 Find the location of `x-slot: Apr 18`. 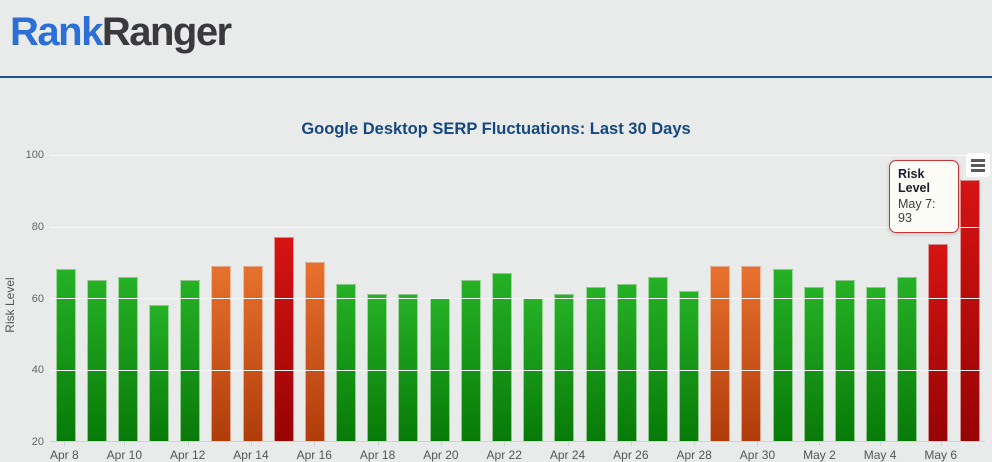

x-slot: Apr 18 is located at coordinates (377, 452).